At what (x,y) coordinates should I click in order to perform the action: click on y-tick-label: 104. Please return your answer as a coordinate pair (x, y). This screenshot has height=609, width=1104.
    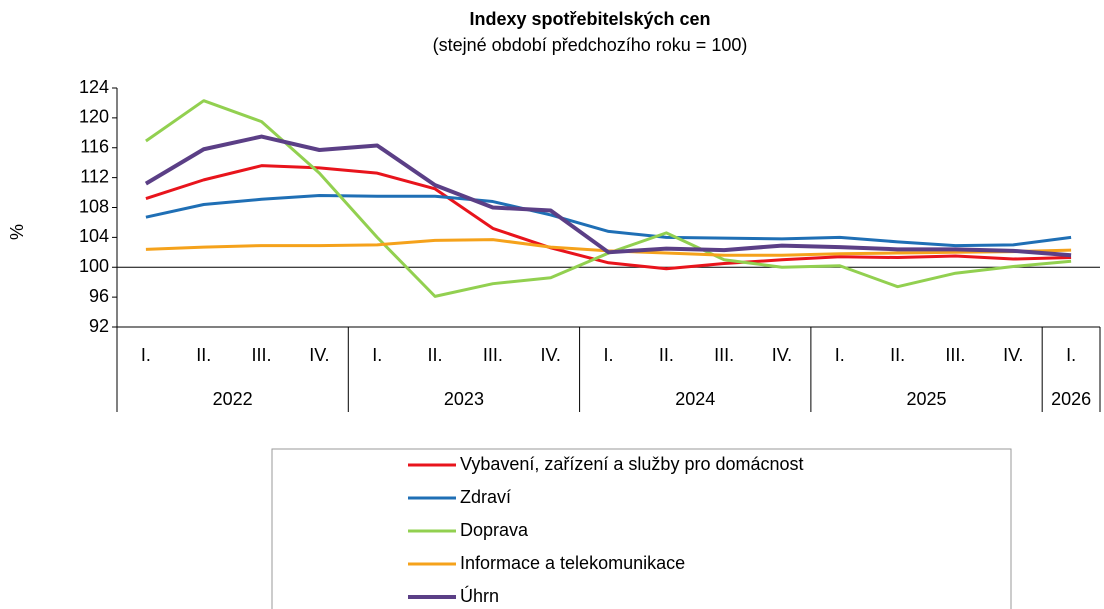
    Looking at the image, I should click on (94, 236).